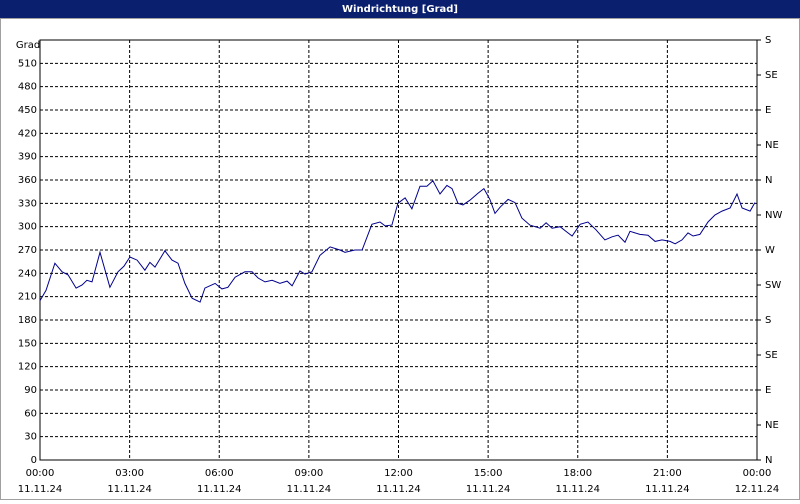 This screenshot has height=504, width=800. Describe the element at coordinates (27, 273) in the screenshot. I see `y-tick-label: 240` at that location.